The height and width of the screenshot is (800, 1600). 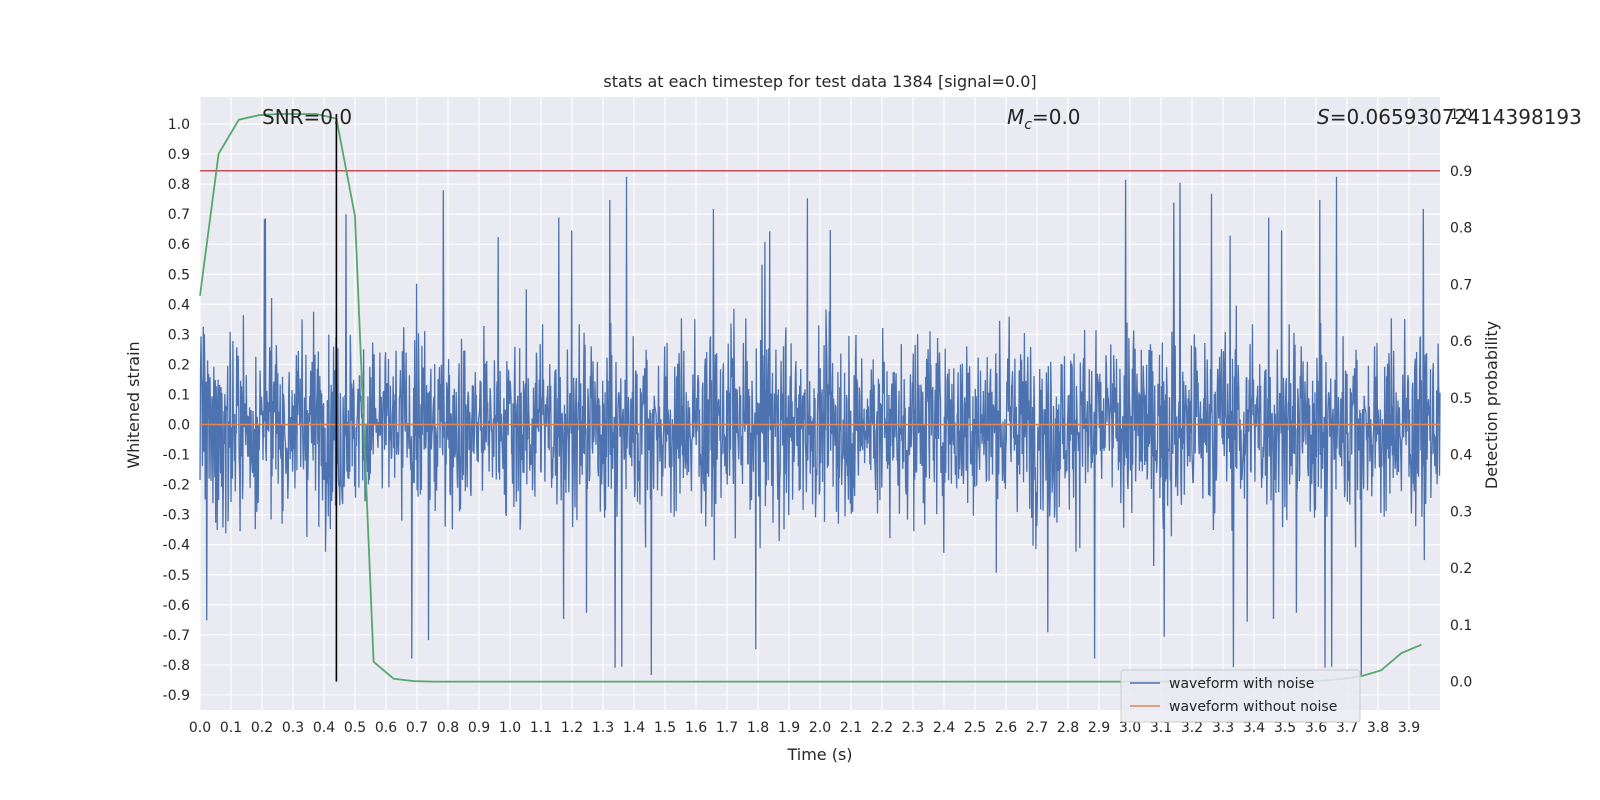 I want to click on right-y-tick-label: 0.9, so click(x=1461, y=172).